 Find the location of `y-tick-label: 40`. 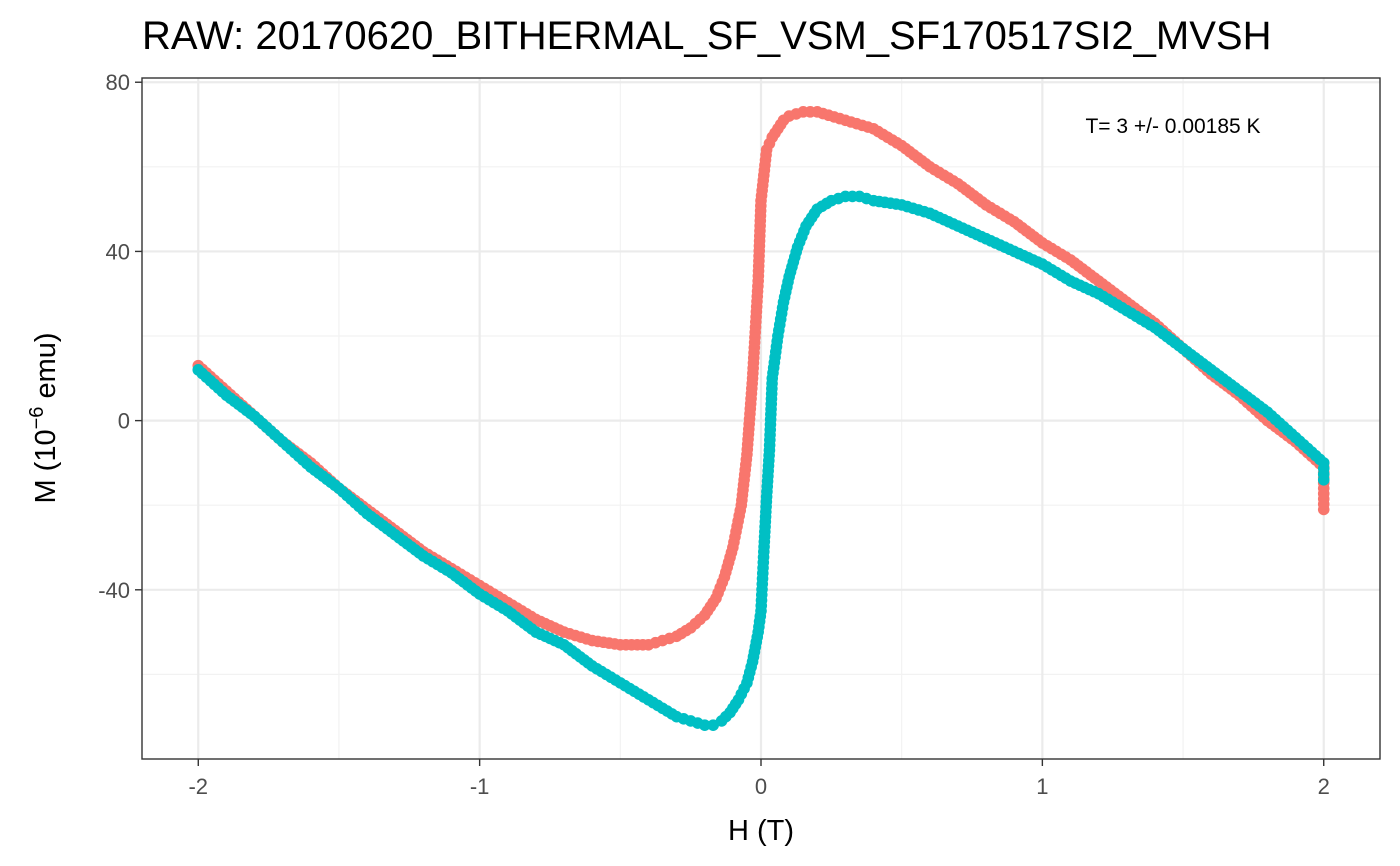

y-tick-label: 40 is located at coordinates (118, 251).